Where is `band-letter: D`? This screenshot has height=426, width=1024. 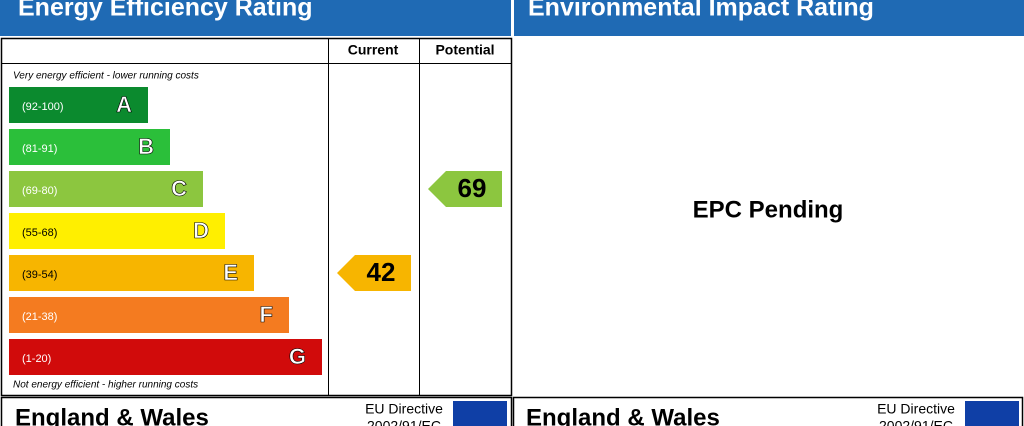
band-letter: D is located at coordinates (201, 230).